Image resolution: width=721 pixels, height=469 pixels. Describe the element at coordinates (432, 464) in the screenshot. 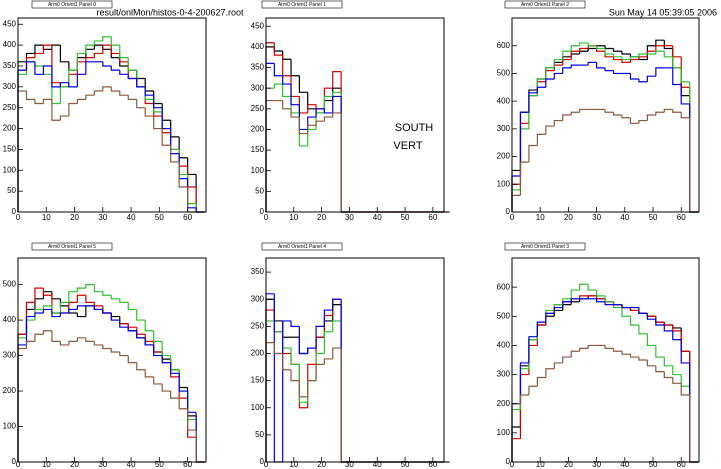

I see `x-tick-label: 60` at that location.